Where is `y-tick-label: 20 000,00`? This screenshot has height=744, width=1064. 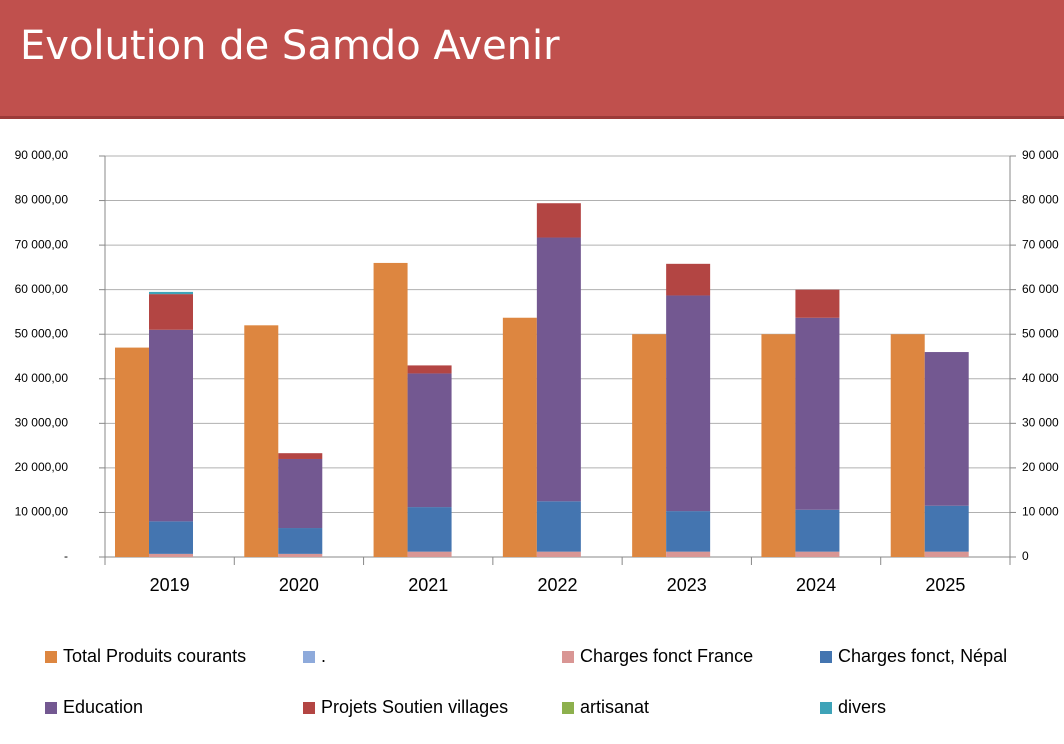
y-tick-label: 20 000,00 is located at coordinates (42, 467).